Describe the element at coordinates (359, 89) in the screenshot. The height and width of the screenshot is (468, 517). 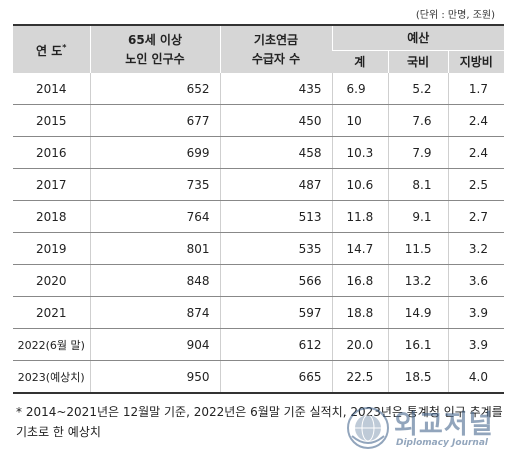
I see `cell-total: 6.9` at that location.